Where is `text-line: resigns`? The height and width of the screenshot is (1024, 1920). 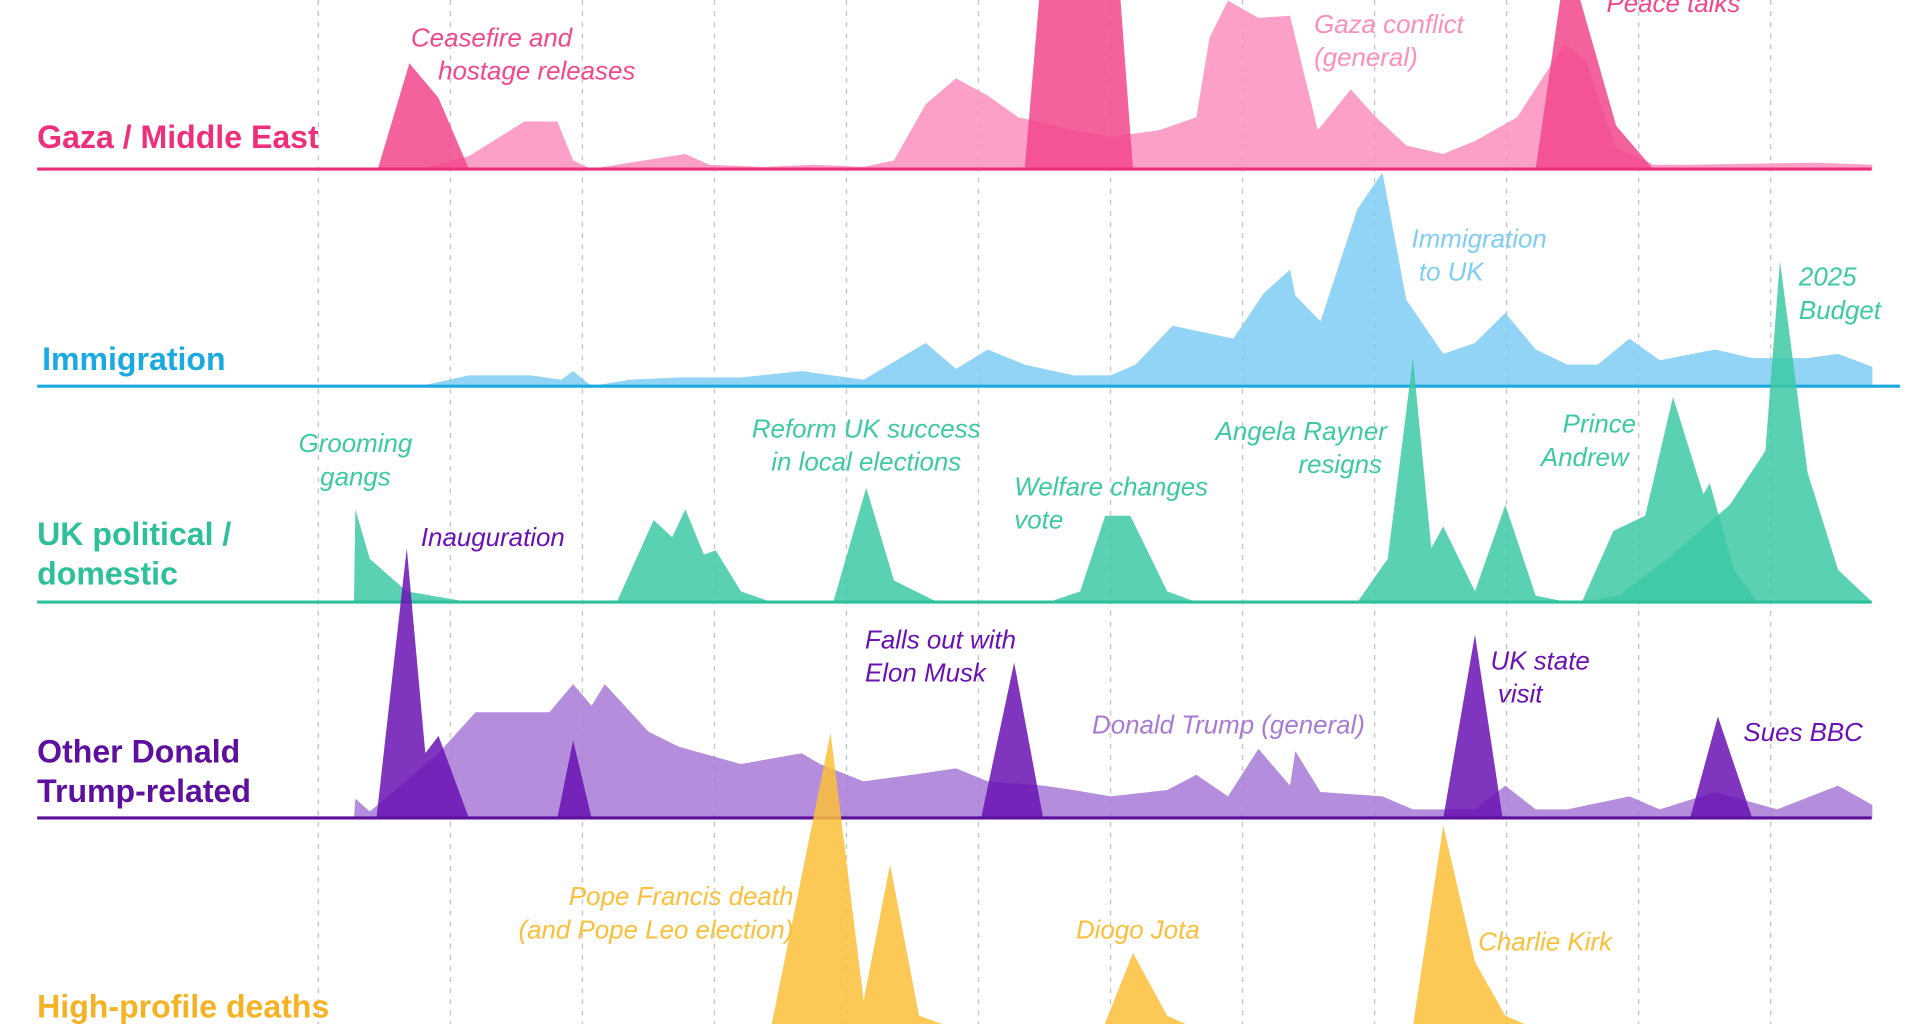 text-line: resigns is located at coordinates (1340, 465).